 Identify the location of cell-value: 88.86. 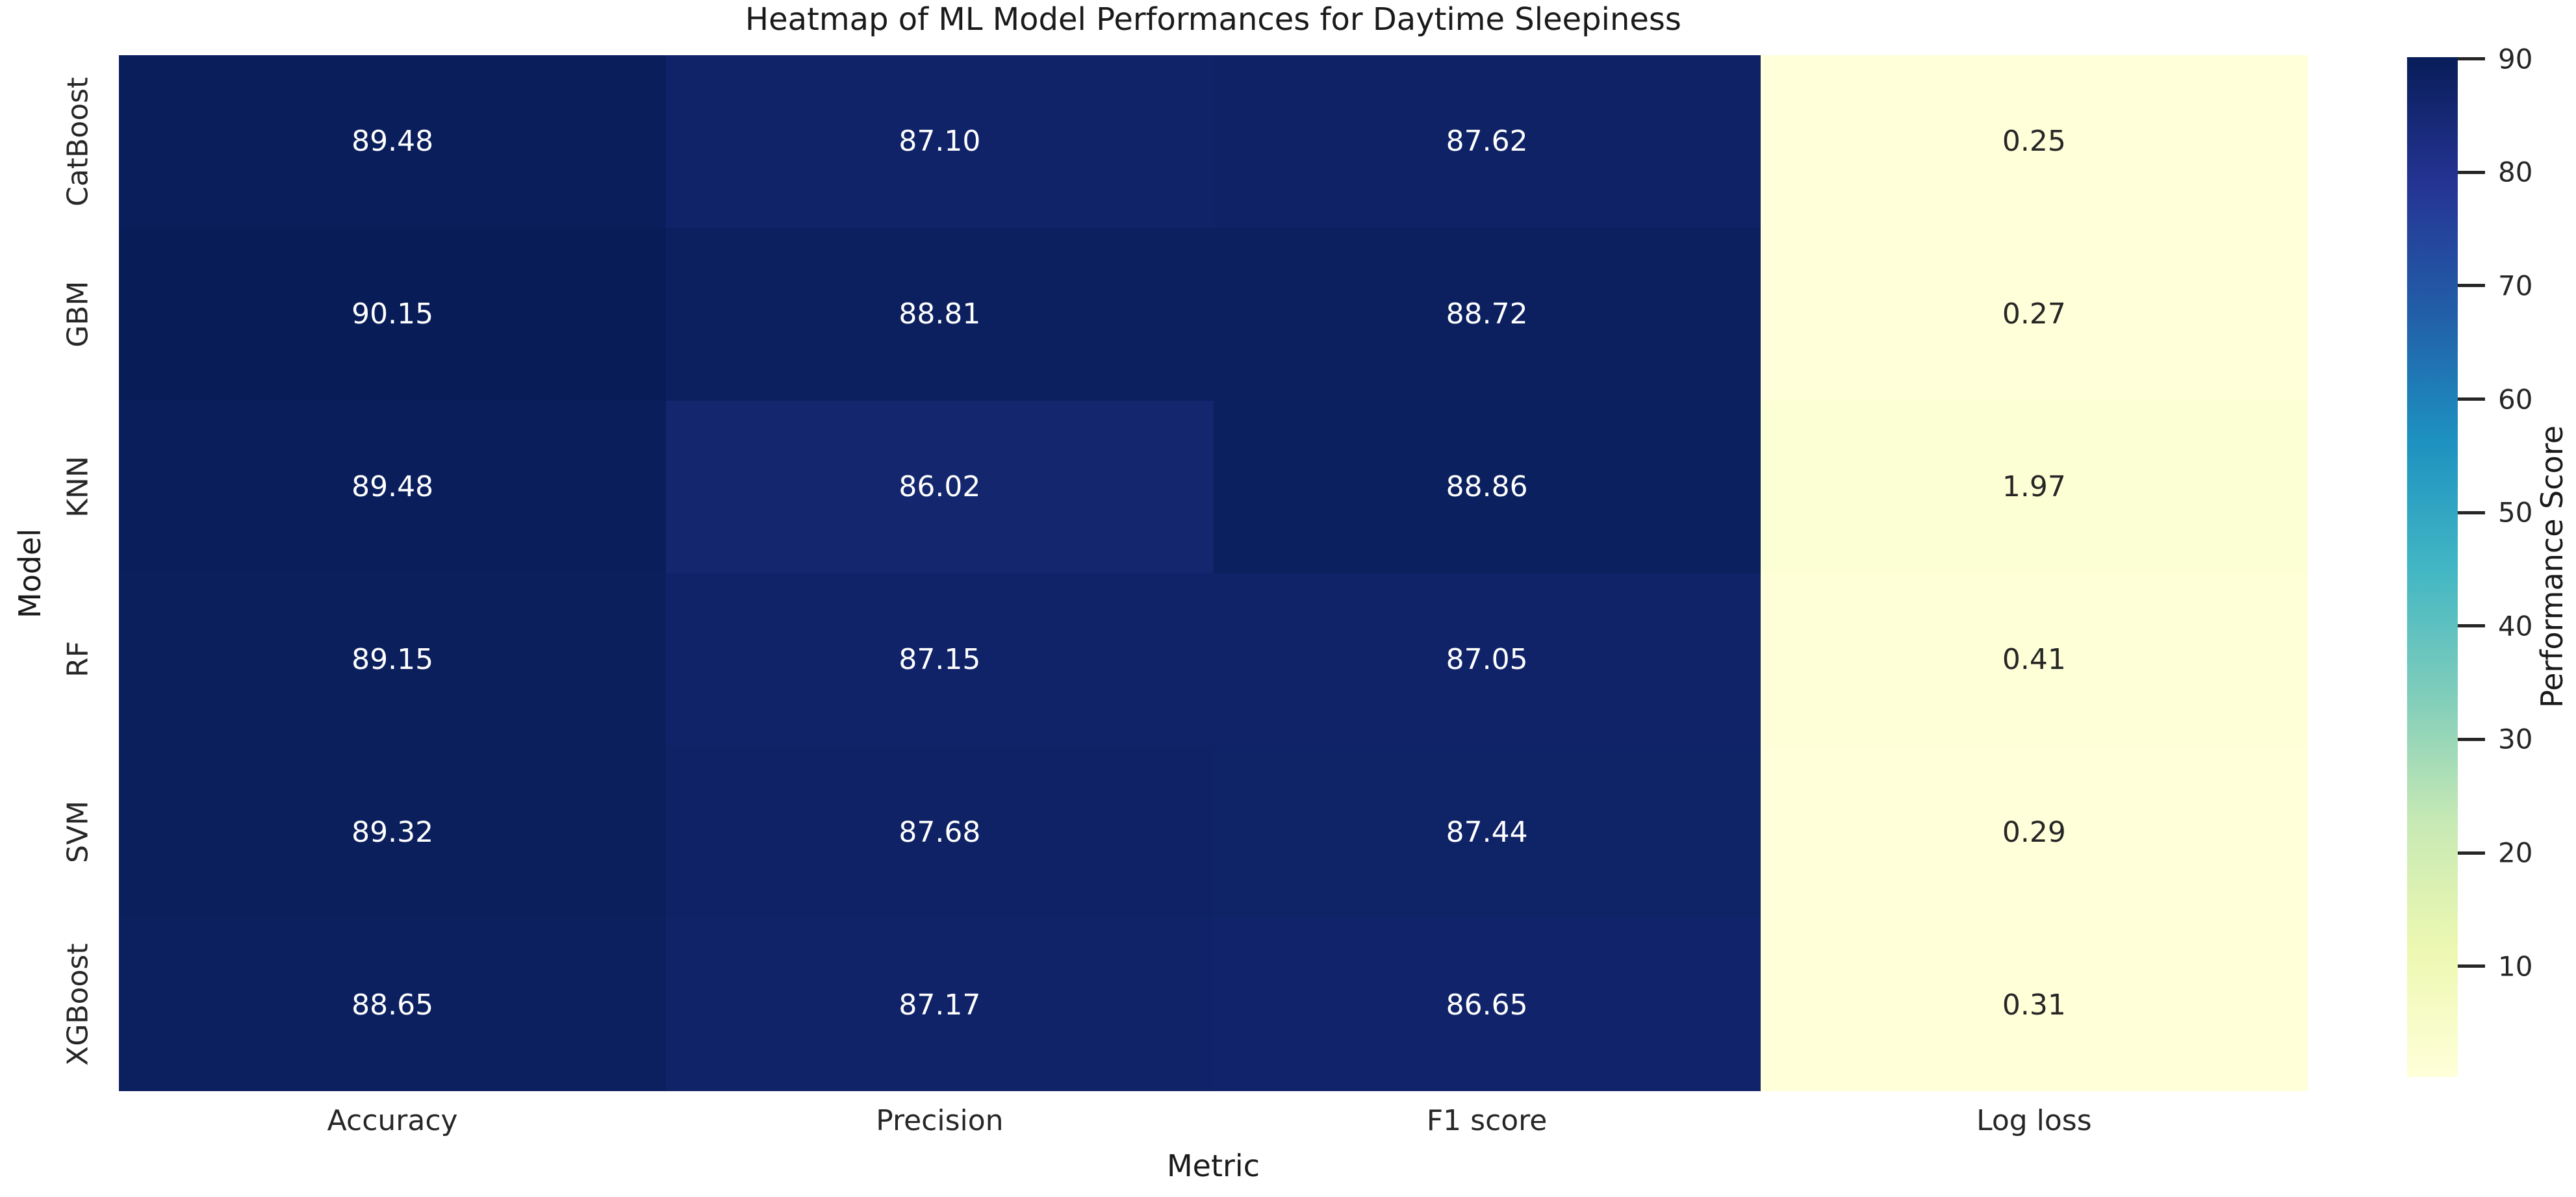
(1487, 487).